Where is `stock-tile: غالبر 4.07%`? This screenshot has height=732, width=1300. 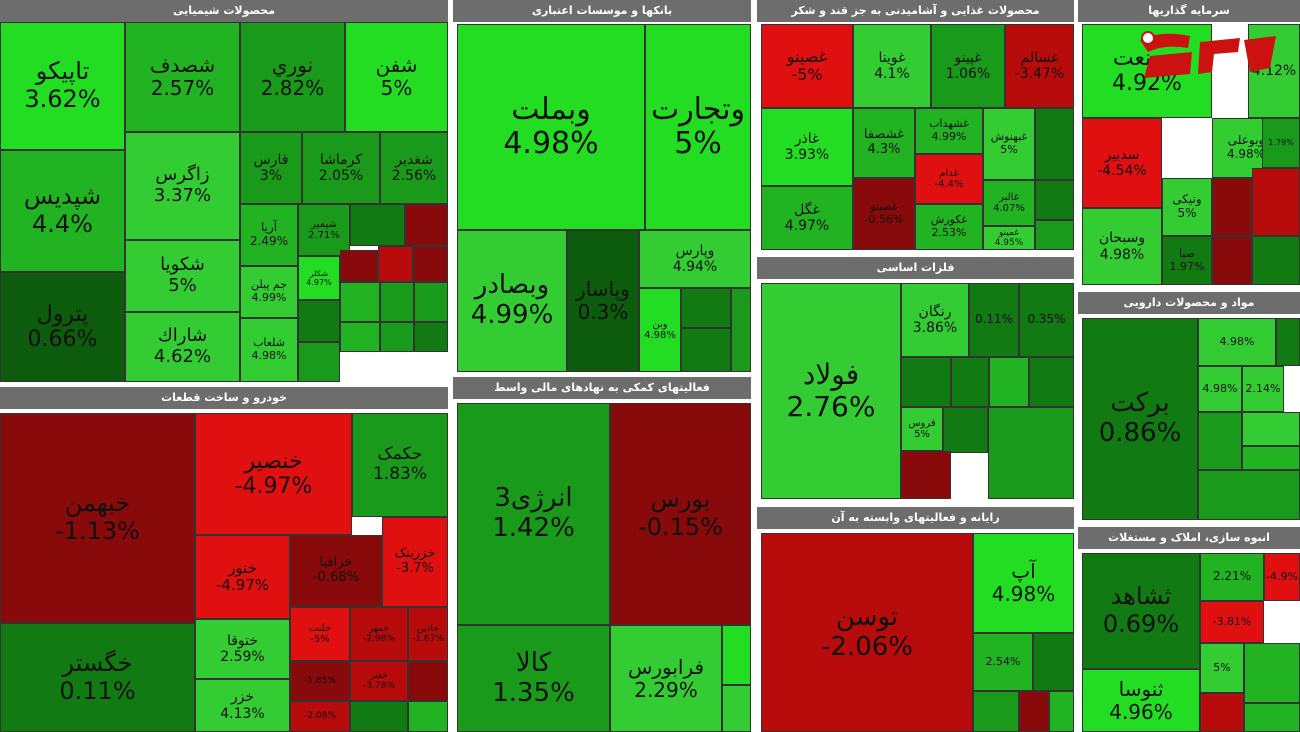
stock-tile: غالبر 4.07% is located at coordinates (1009, 203).